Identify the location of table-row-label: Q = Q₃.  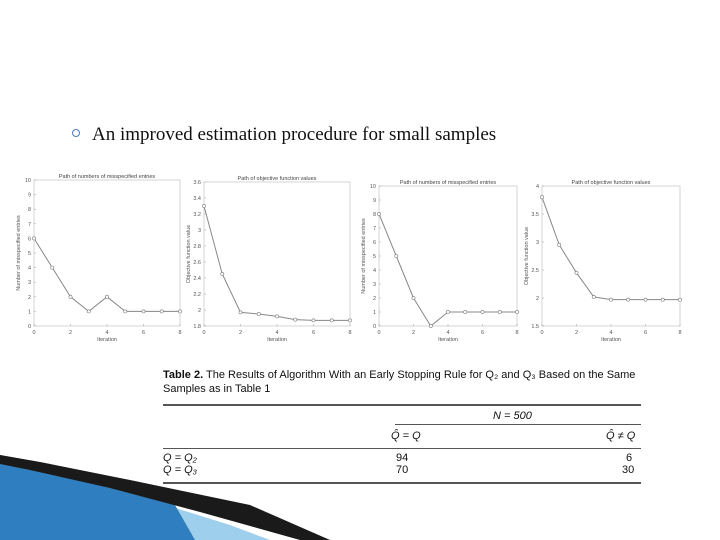
(180, 470).